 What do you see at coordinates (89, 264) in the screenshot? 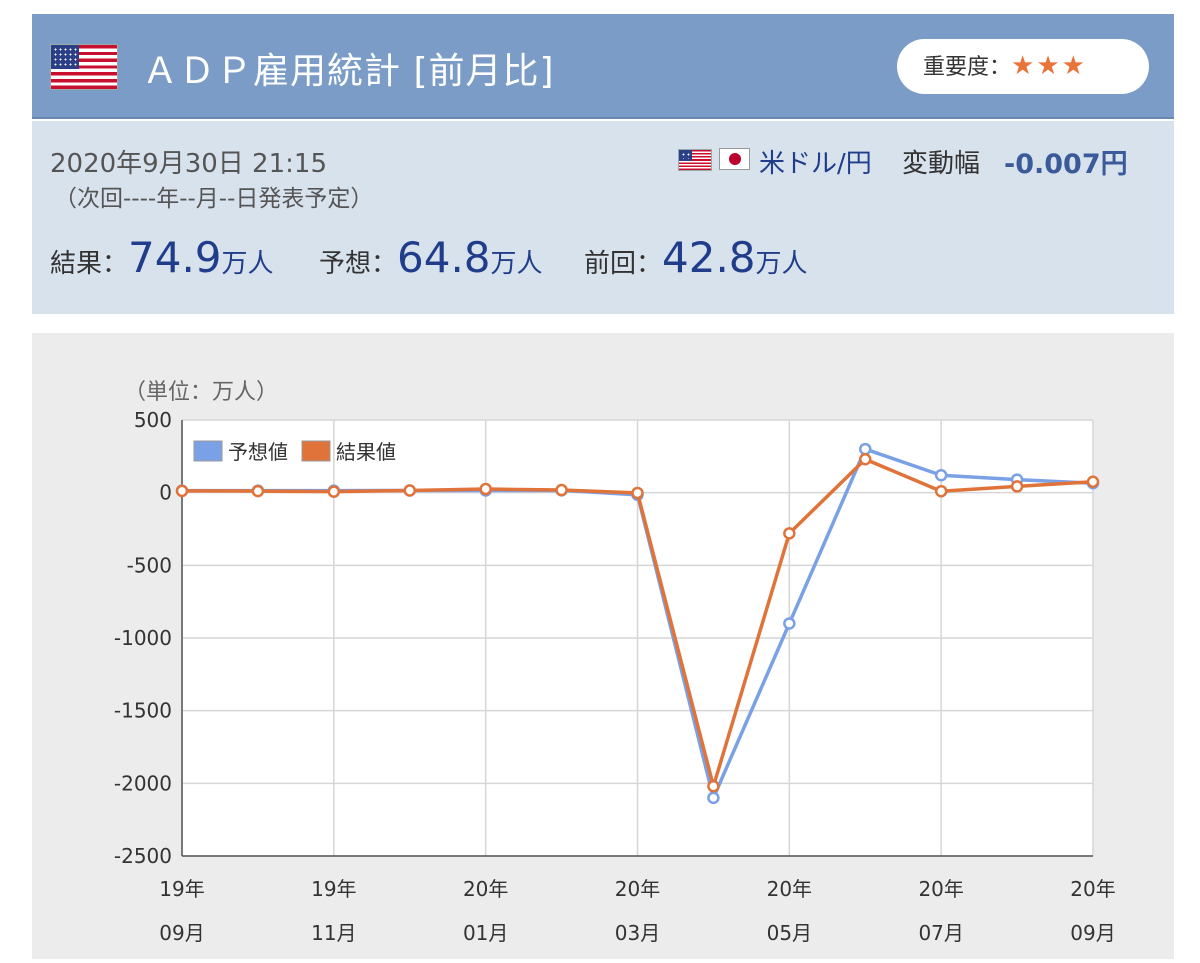
I see `result-label: 結果：` at bounding box center [89, 264].